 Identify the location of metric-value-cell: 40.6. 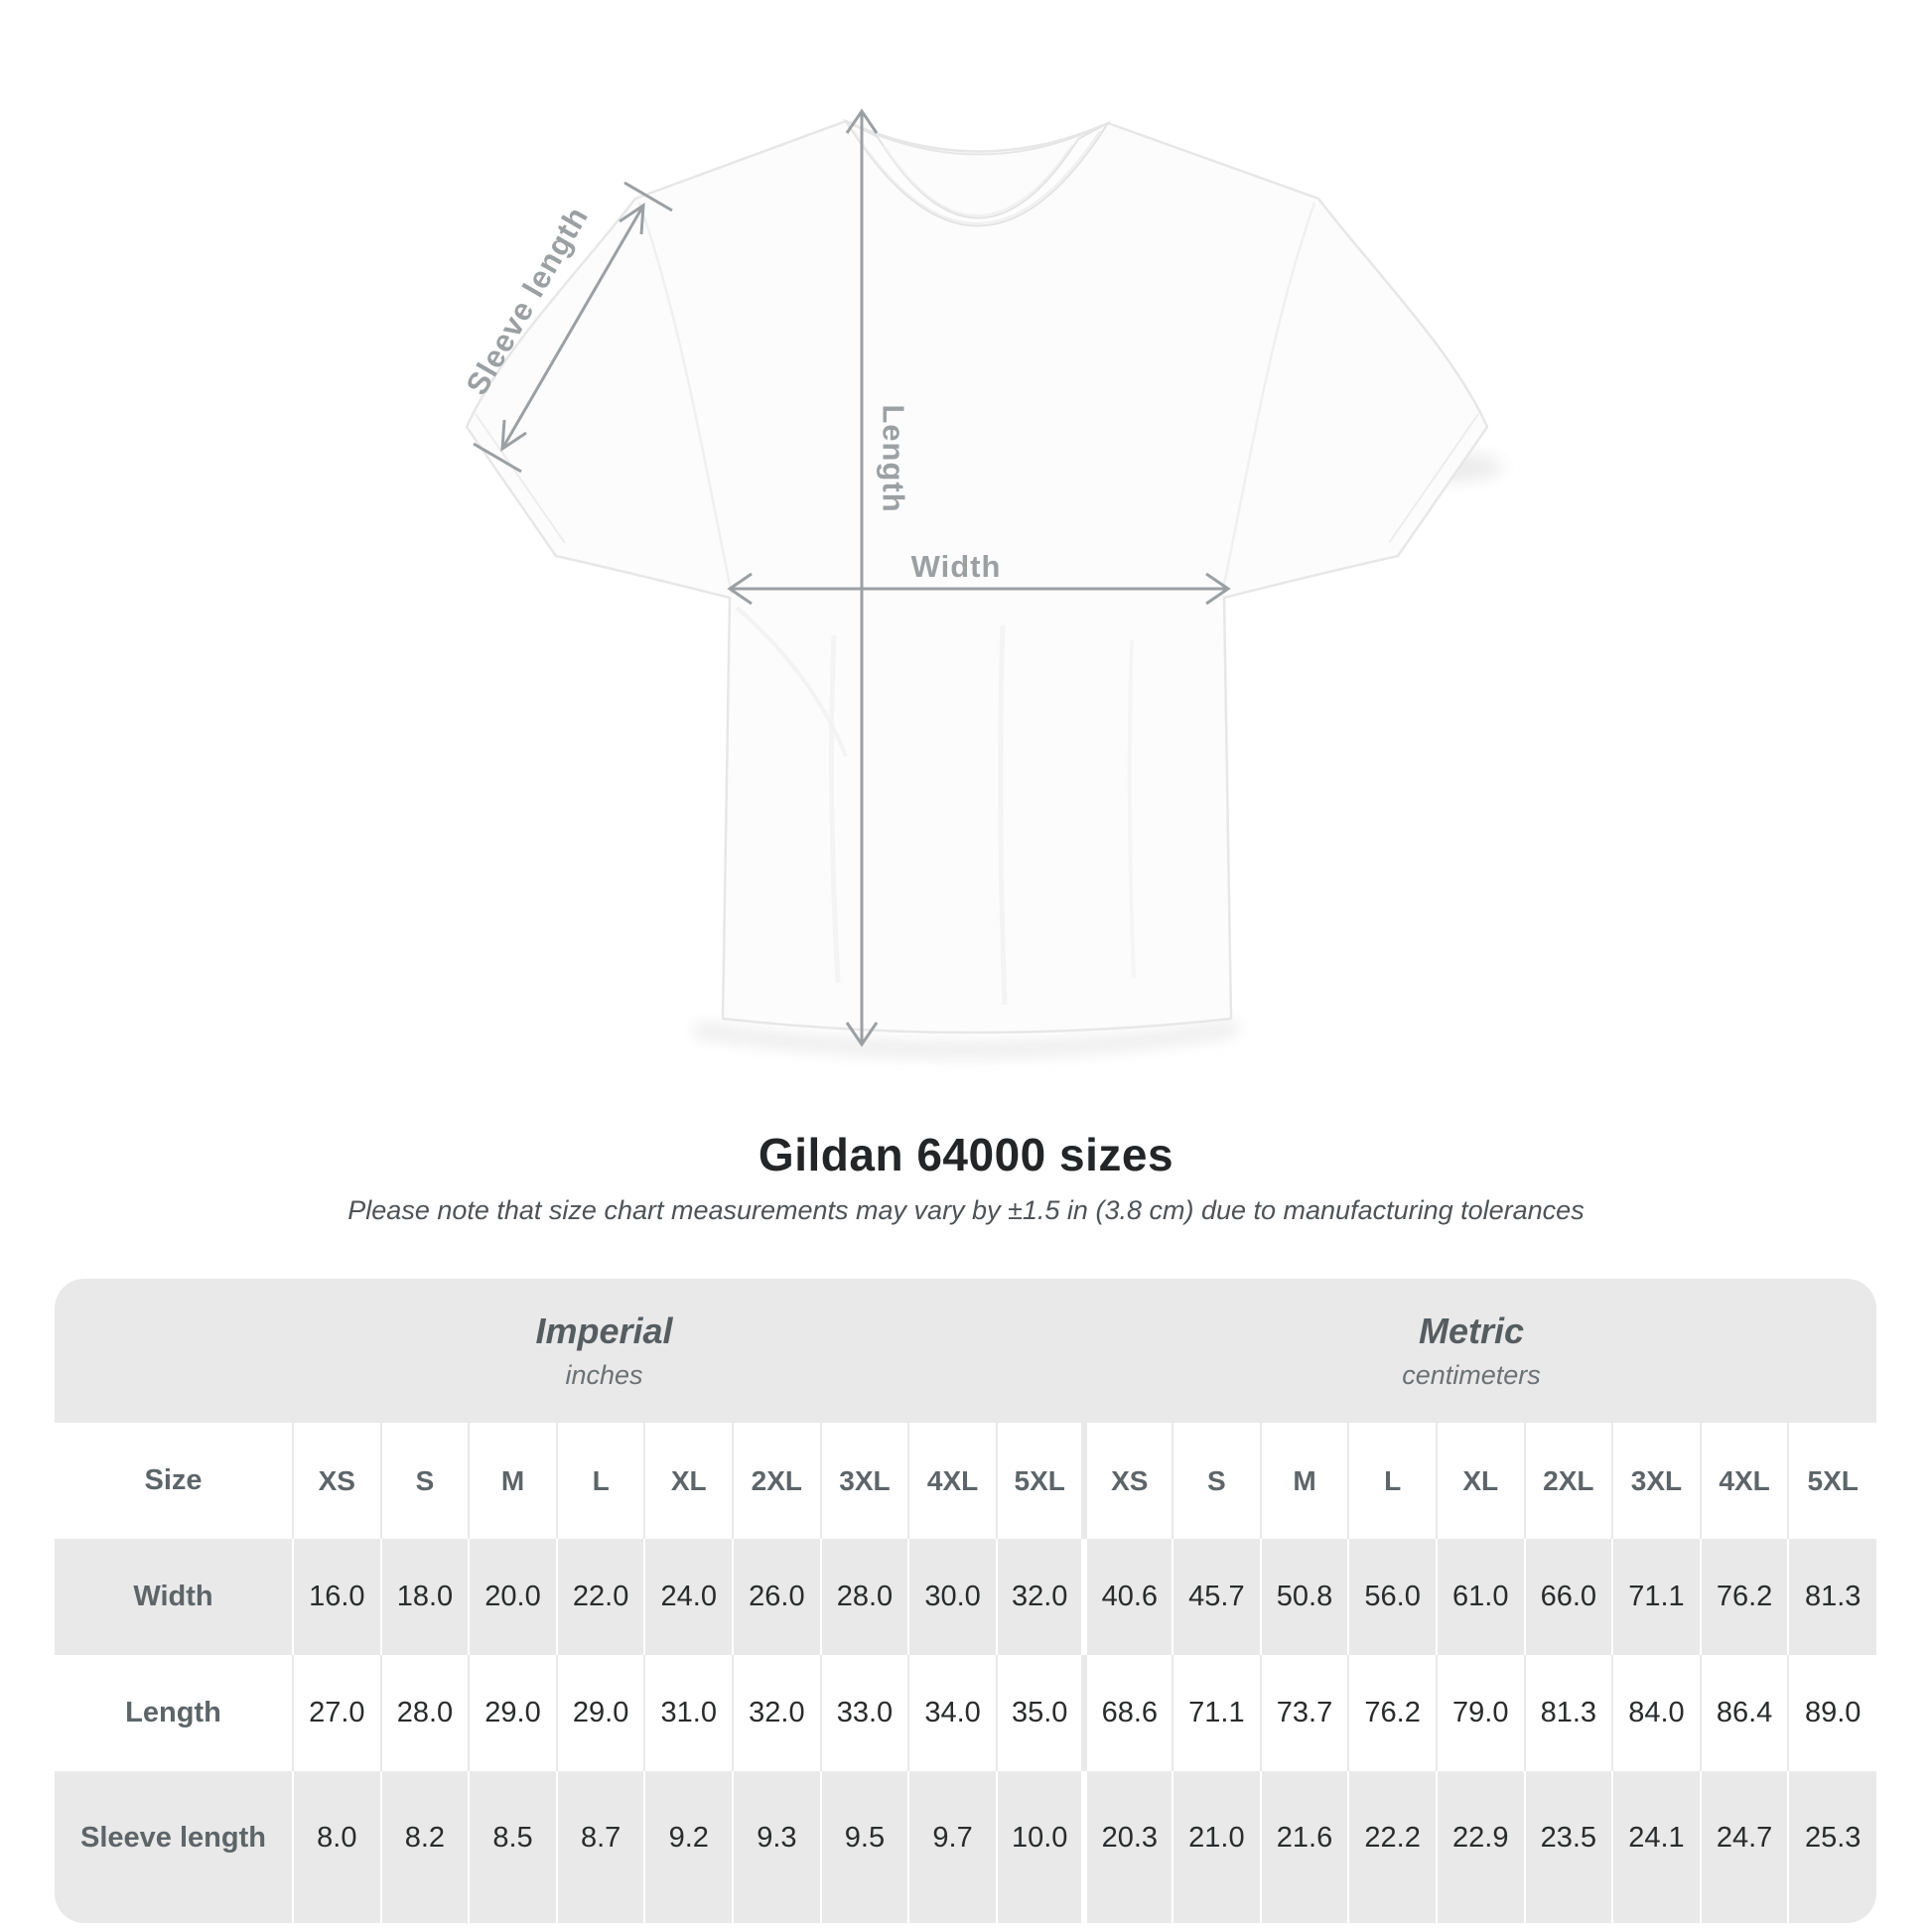
(1127, 1597).